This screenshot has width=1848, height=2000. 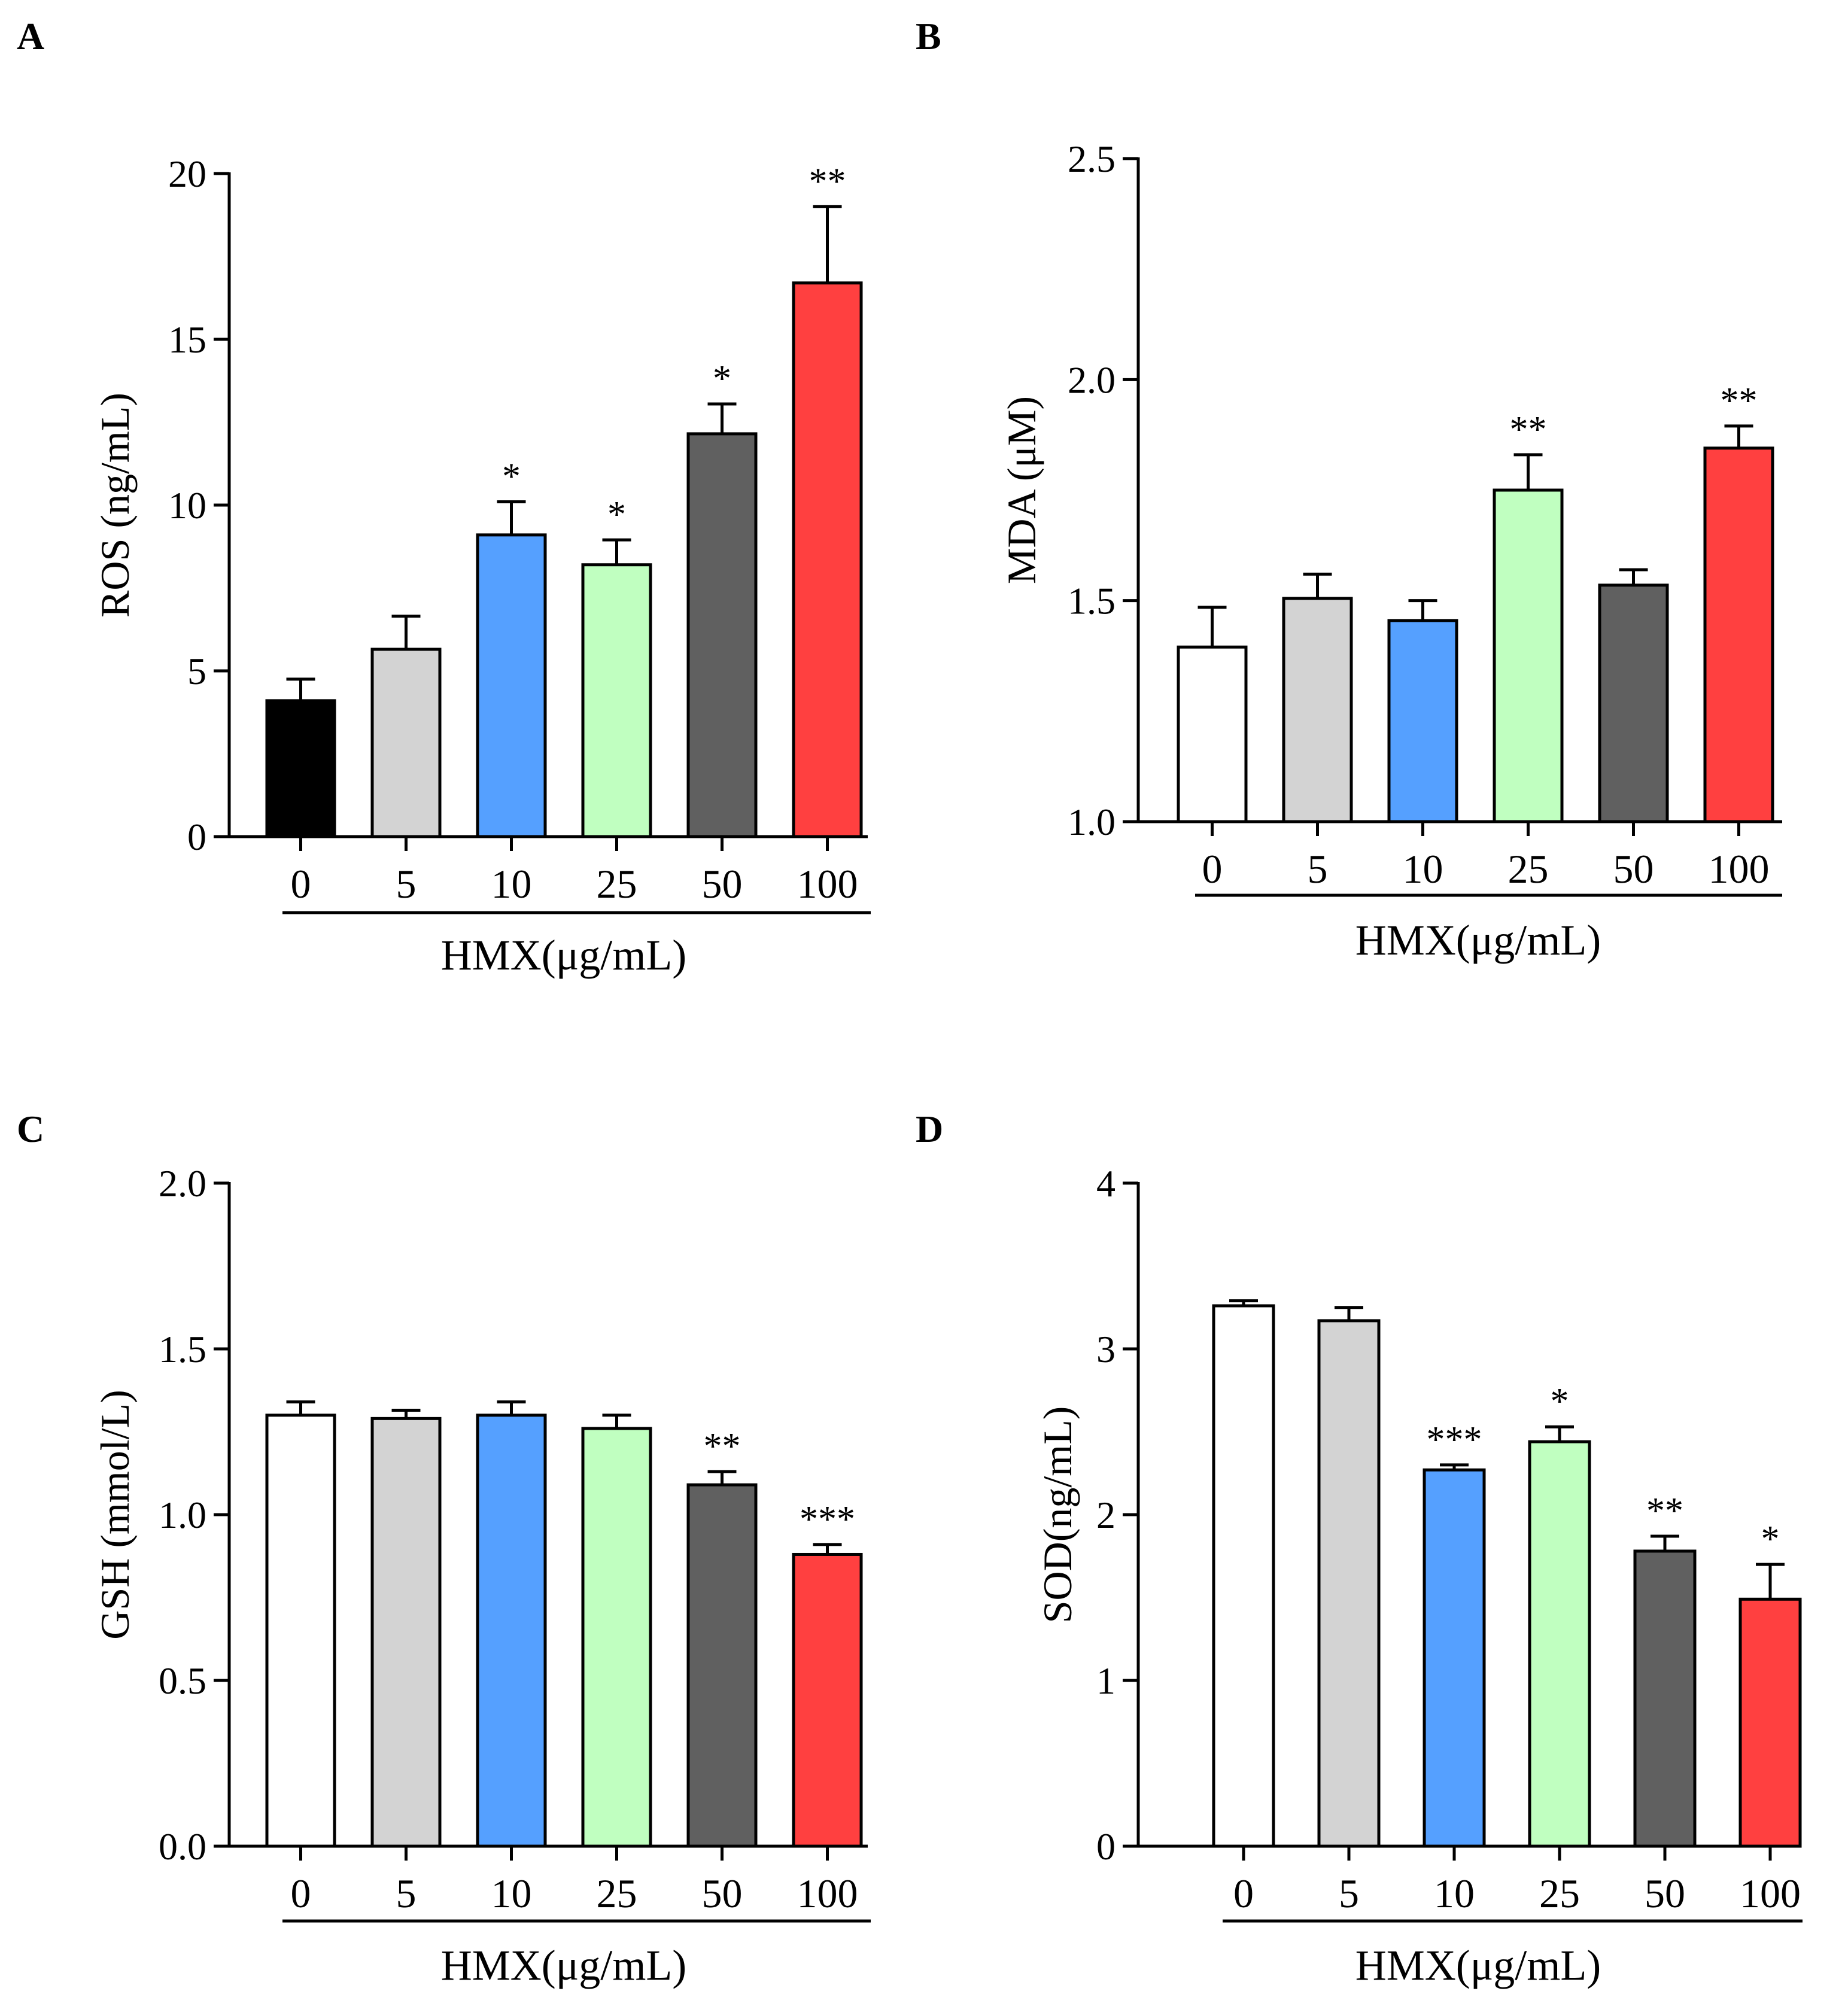 What do you see at coordinates (31, 1129) in the screenshot?
I see `panel-label-c: C` at bounding box center [31, 1129].